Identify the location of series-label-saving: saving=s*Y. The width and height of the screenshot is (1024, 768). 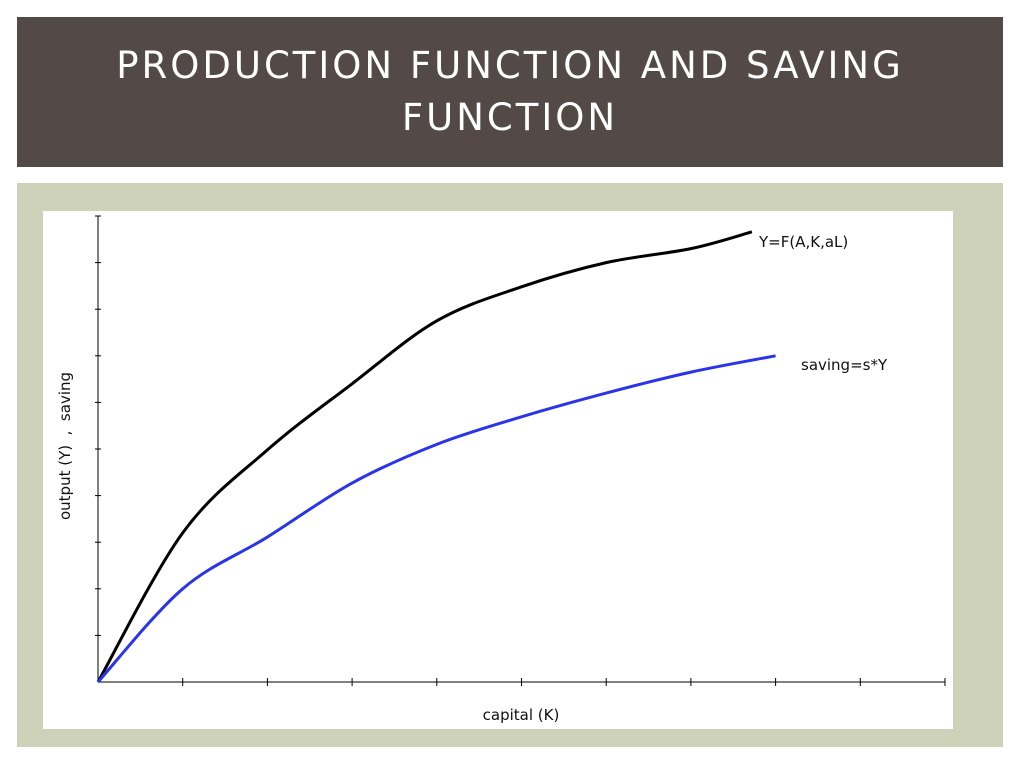
(844, 365).